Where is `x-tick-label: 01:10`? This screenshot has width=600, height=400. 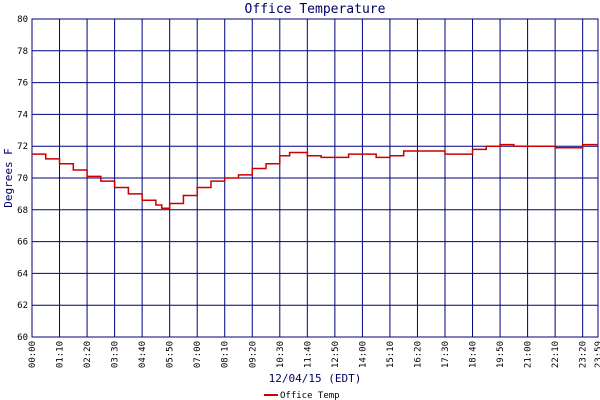 x-tick-label: 01:10 is located at coordinates (61, 354).